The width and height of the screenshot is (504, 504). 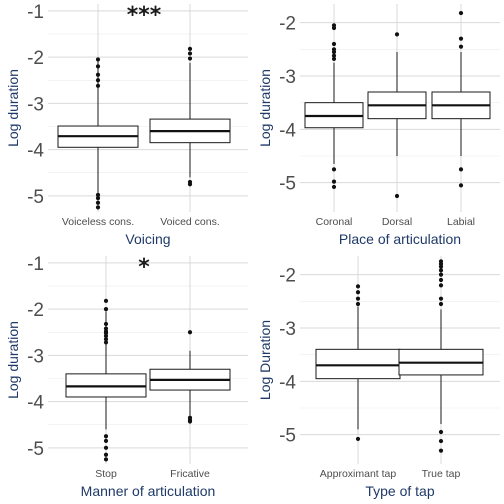 What do you see at coordinates (334, 222) in the screenshot?
I see `x-tick-label: Coronal` at bounding box center [334, 222].